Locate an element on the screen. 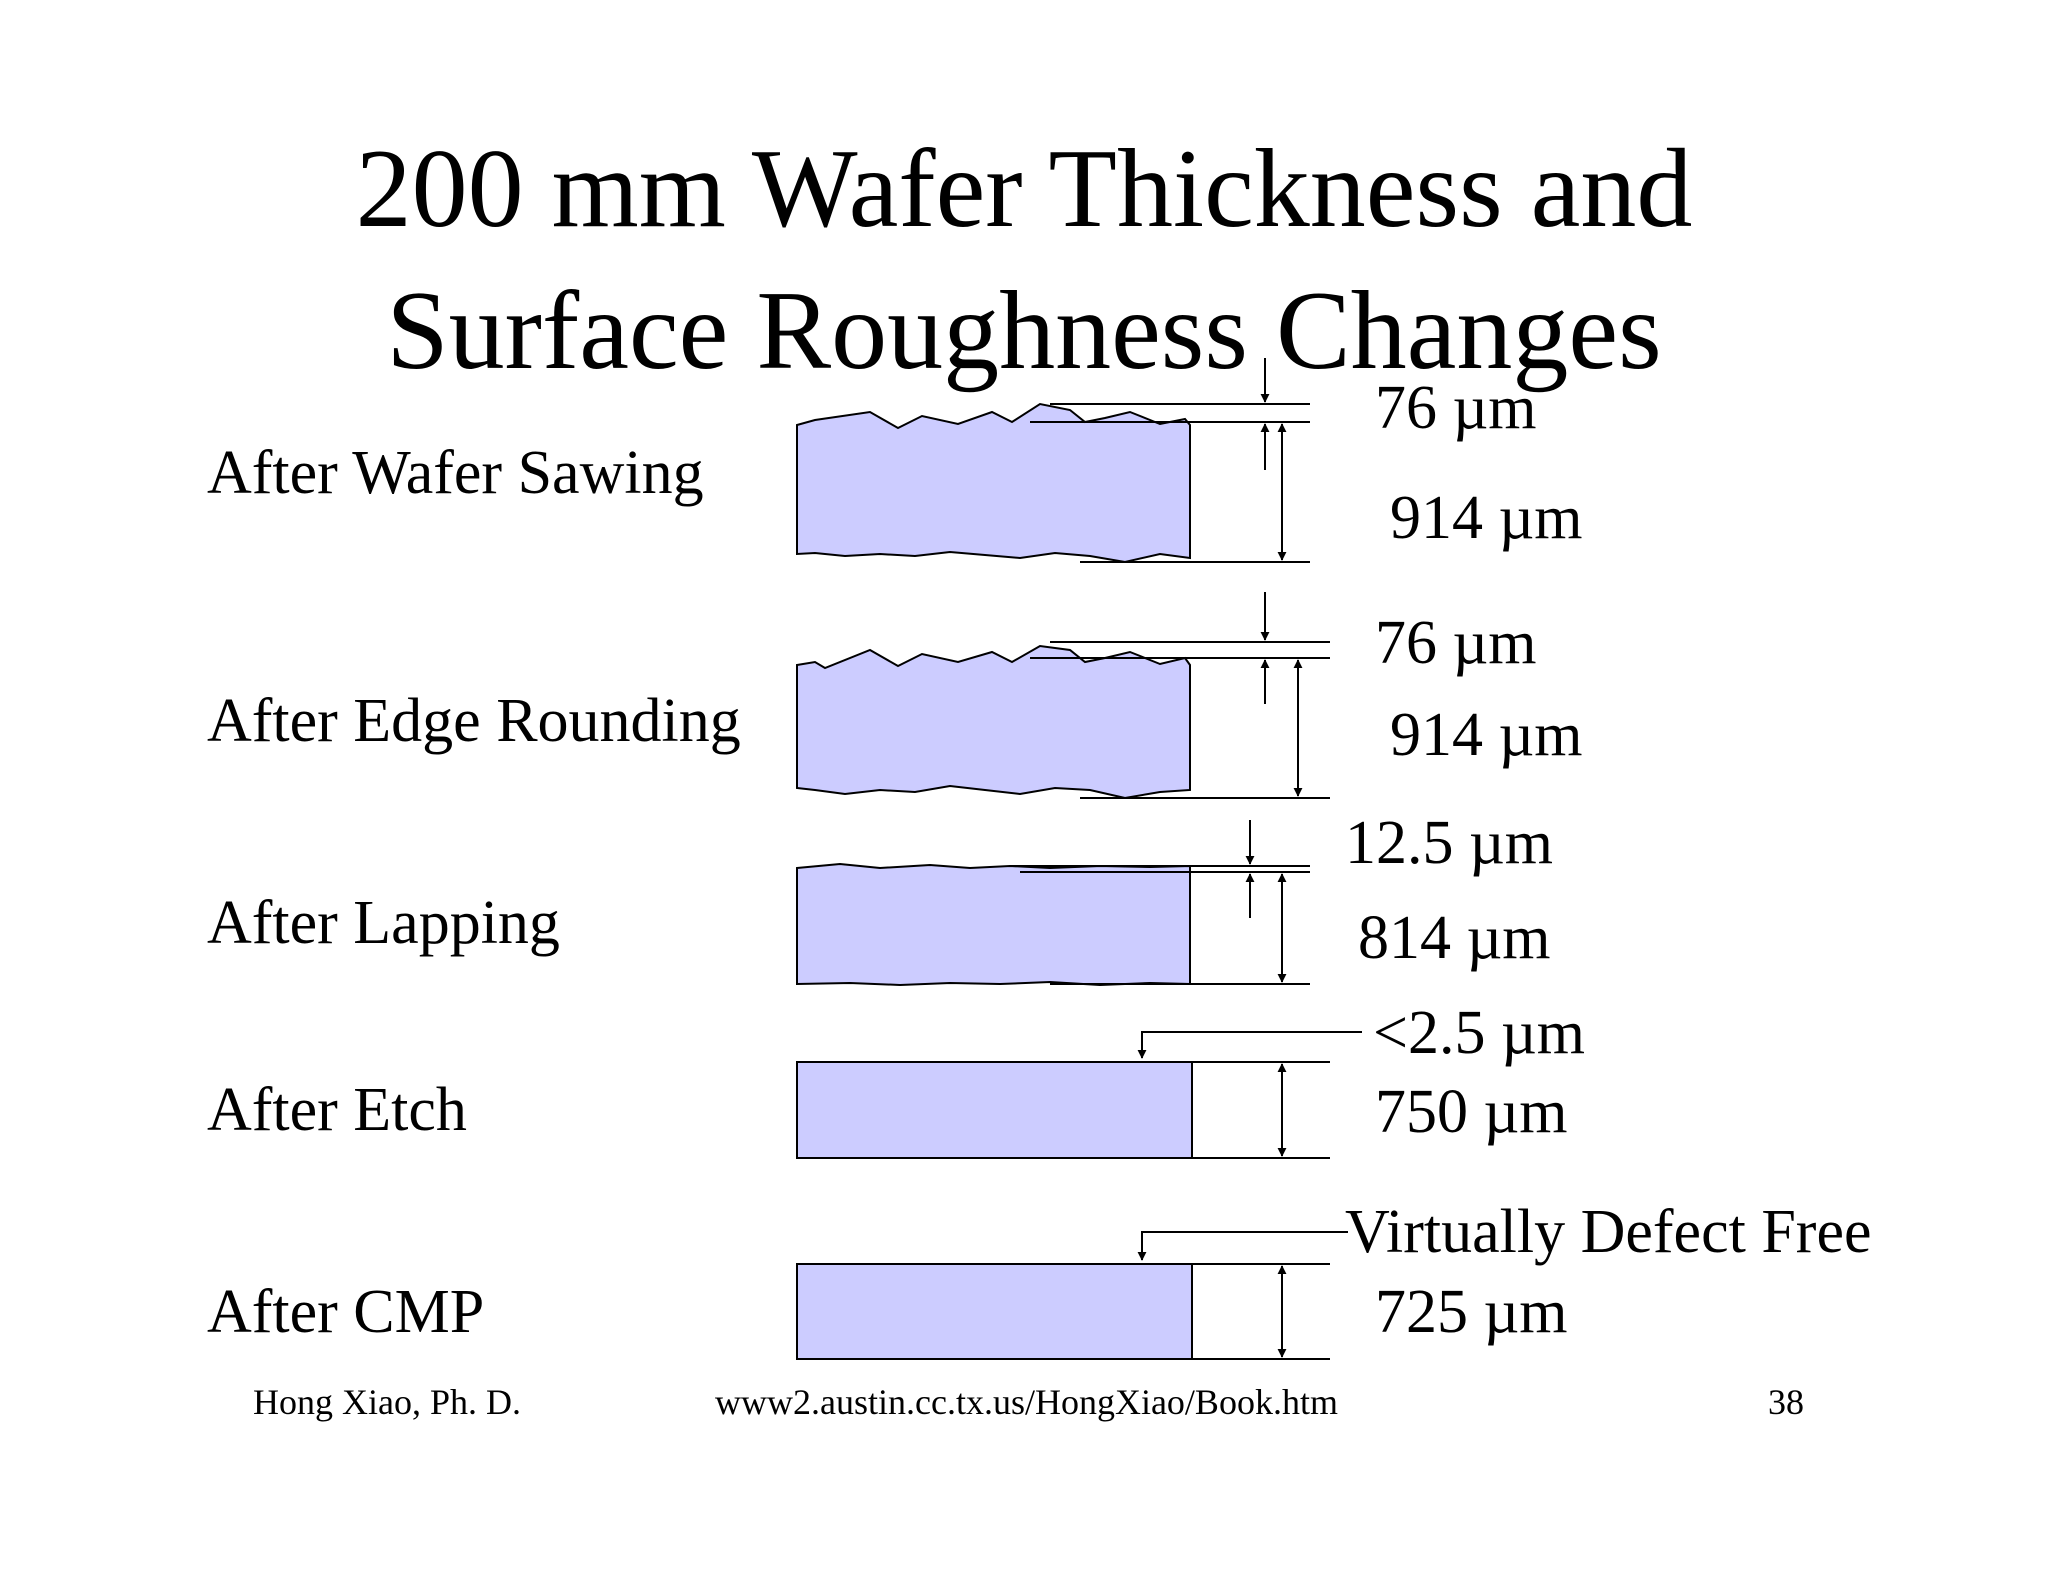  roughness-value-sawing: 76 µm is located at coordinates (1456, 408).